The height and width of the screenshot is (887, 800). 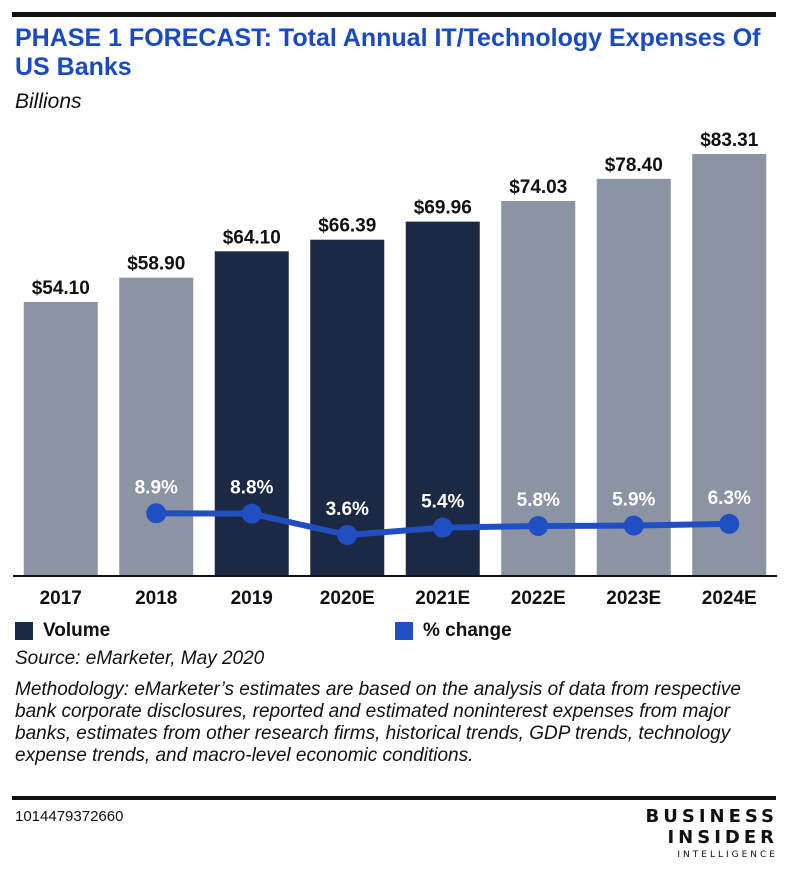 I want to click on bar-label-2021E: $69.96, so click(x=443, y=208).